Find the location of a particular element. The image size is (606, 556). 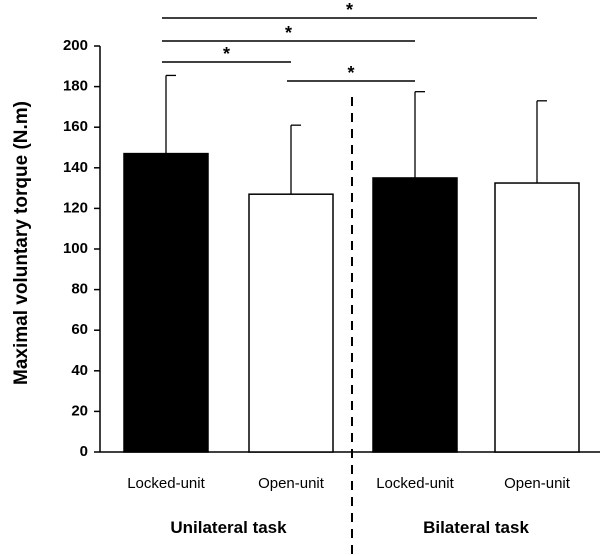

y-tick-label: 200 is located at coordinates (75, 45).